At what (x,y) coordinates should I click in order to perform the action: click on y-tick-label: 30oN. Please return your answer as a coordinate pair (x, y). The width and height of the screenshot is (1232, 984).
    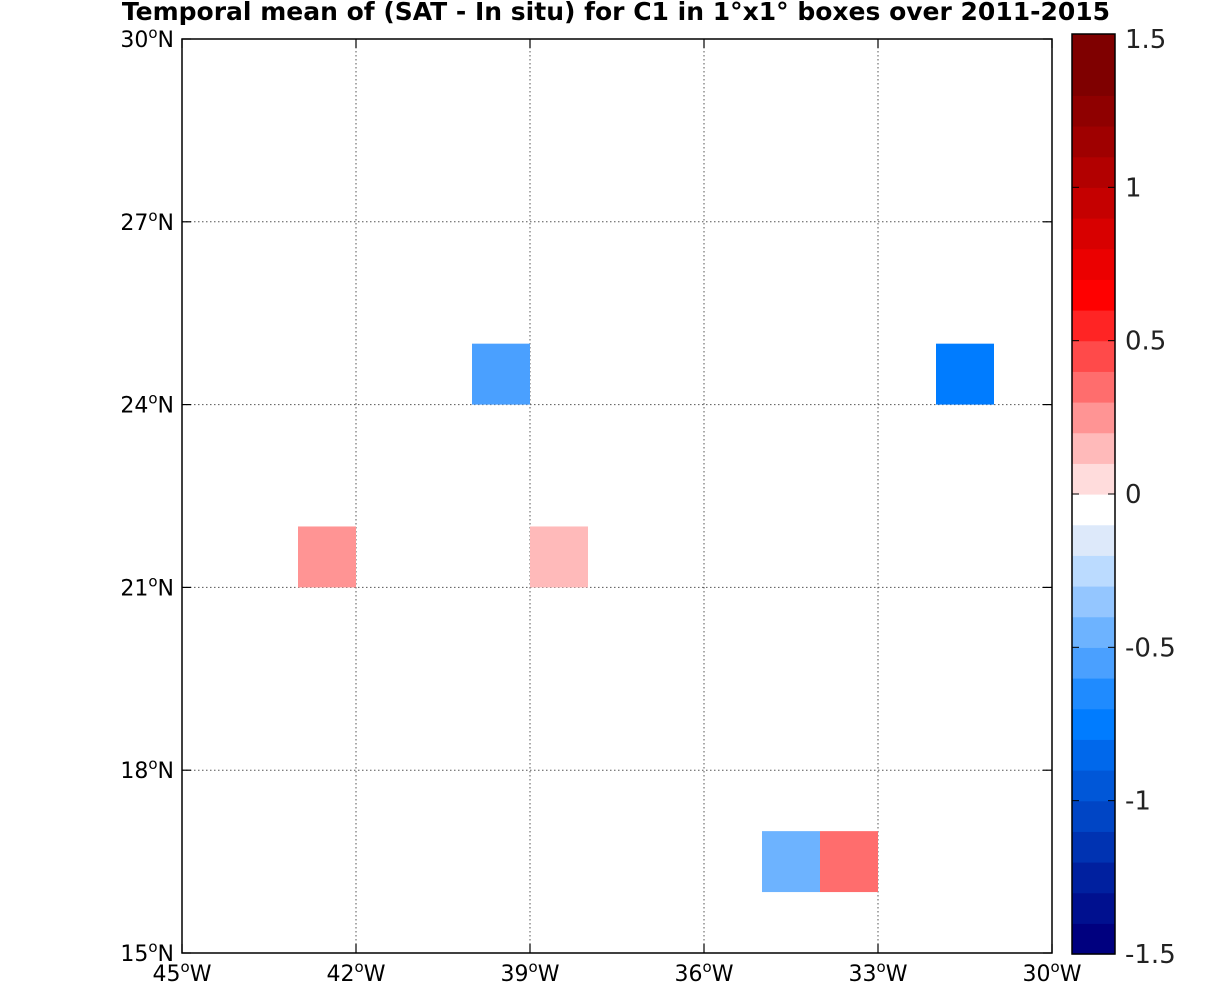
    Looking at the image, I should click on (147, 38).